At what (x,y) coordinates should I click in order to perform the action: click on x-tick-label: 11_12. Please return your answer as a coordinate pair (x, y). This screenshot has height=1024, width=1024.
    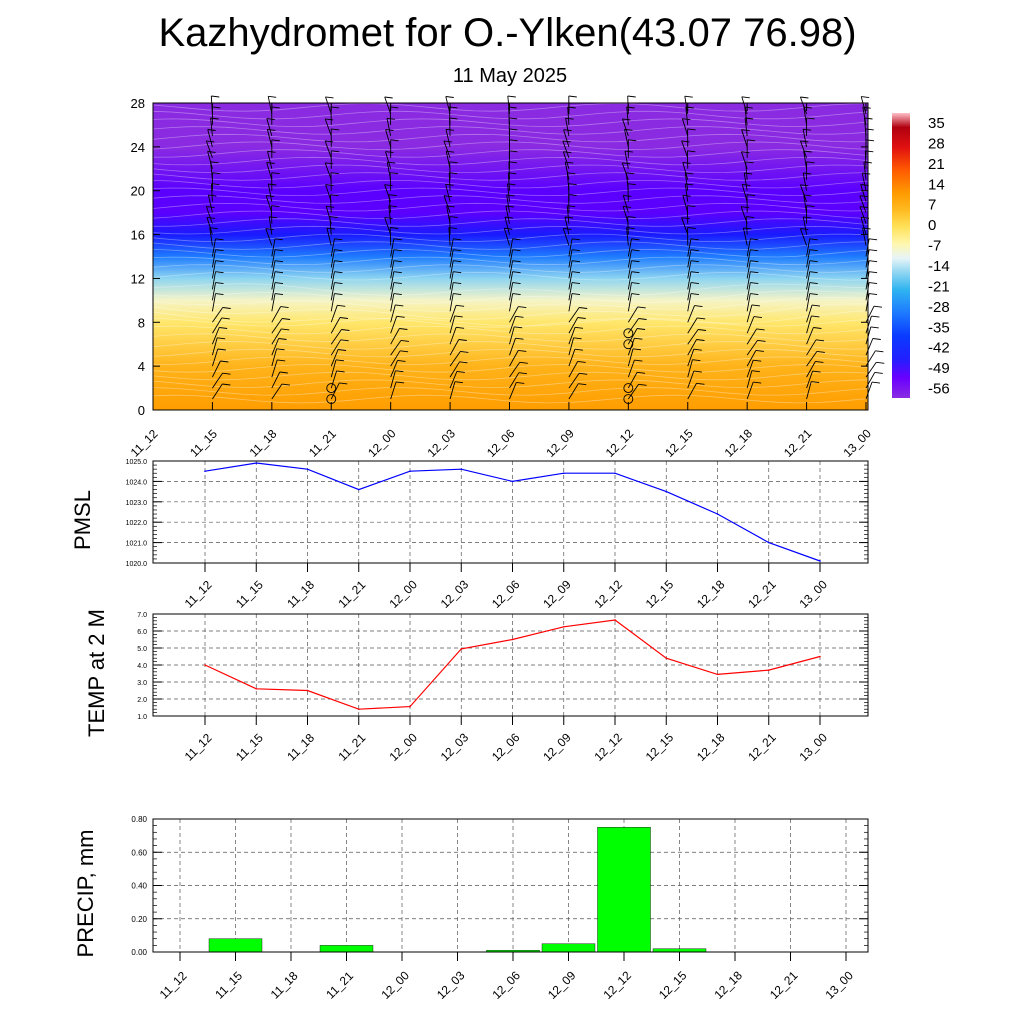
    Looking at the image, I should click on (173, 985).